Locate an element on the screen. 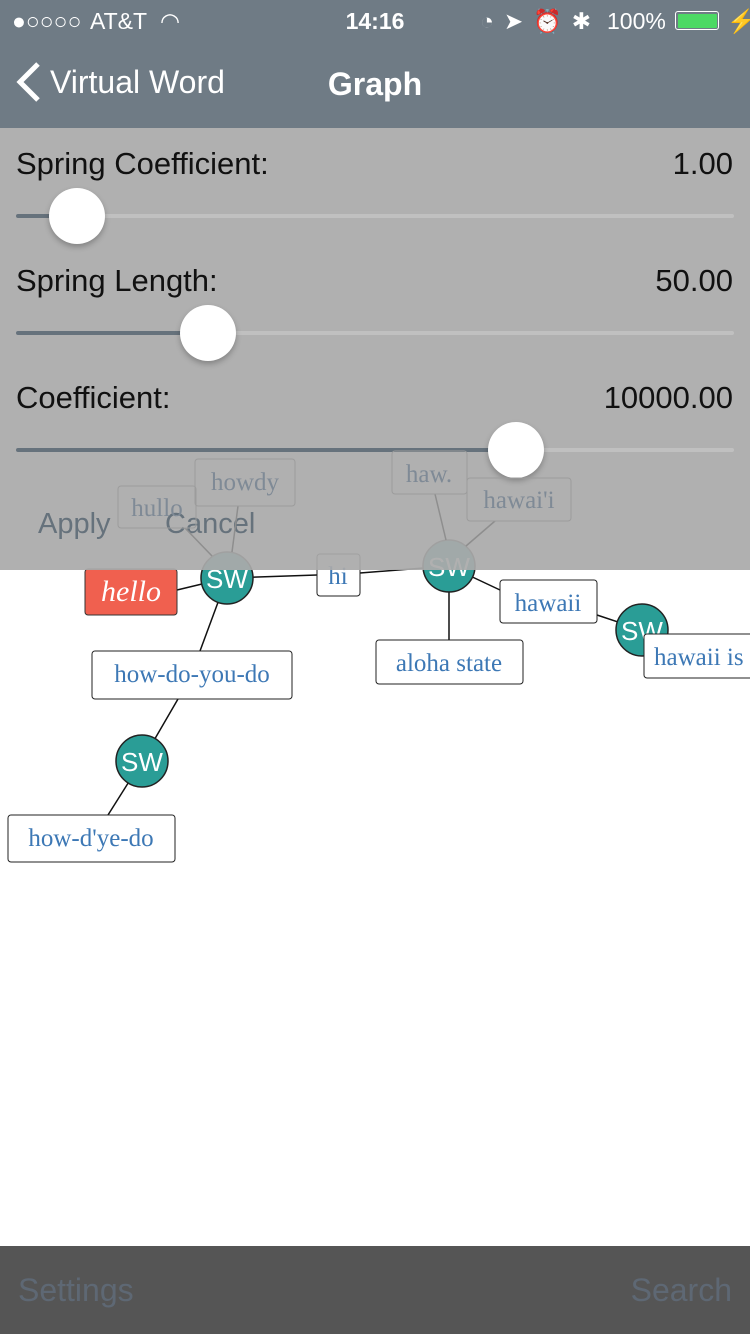 The width and height of the screenshot is (750, 1334). cancel-button: Cancel is located at coordinates (210, 524).